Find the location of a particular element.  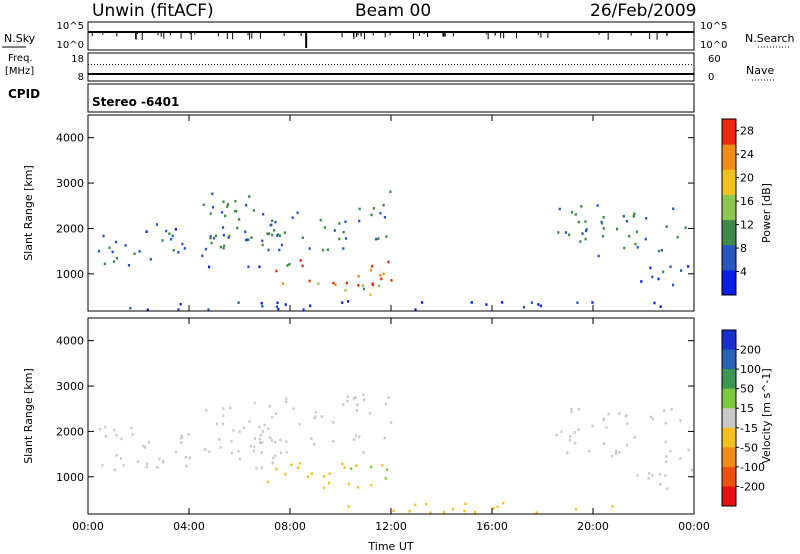

colorbar-tick-label: 4 is located at coordinates (743, 272).